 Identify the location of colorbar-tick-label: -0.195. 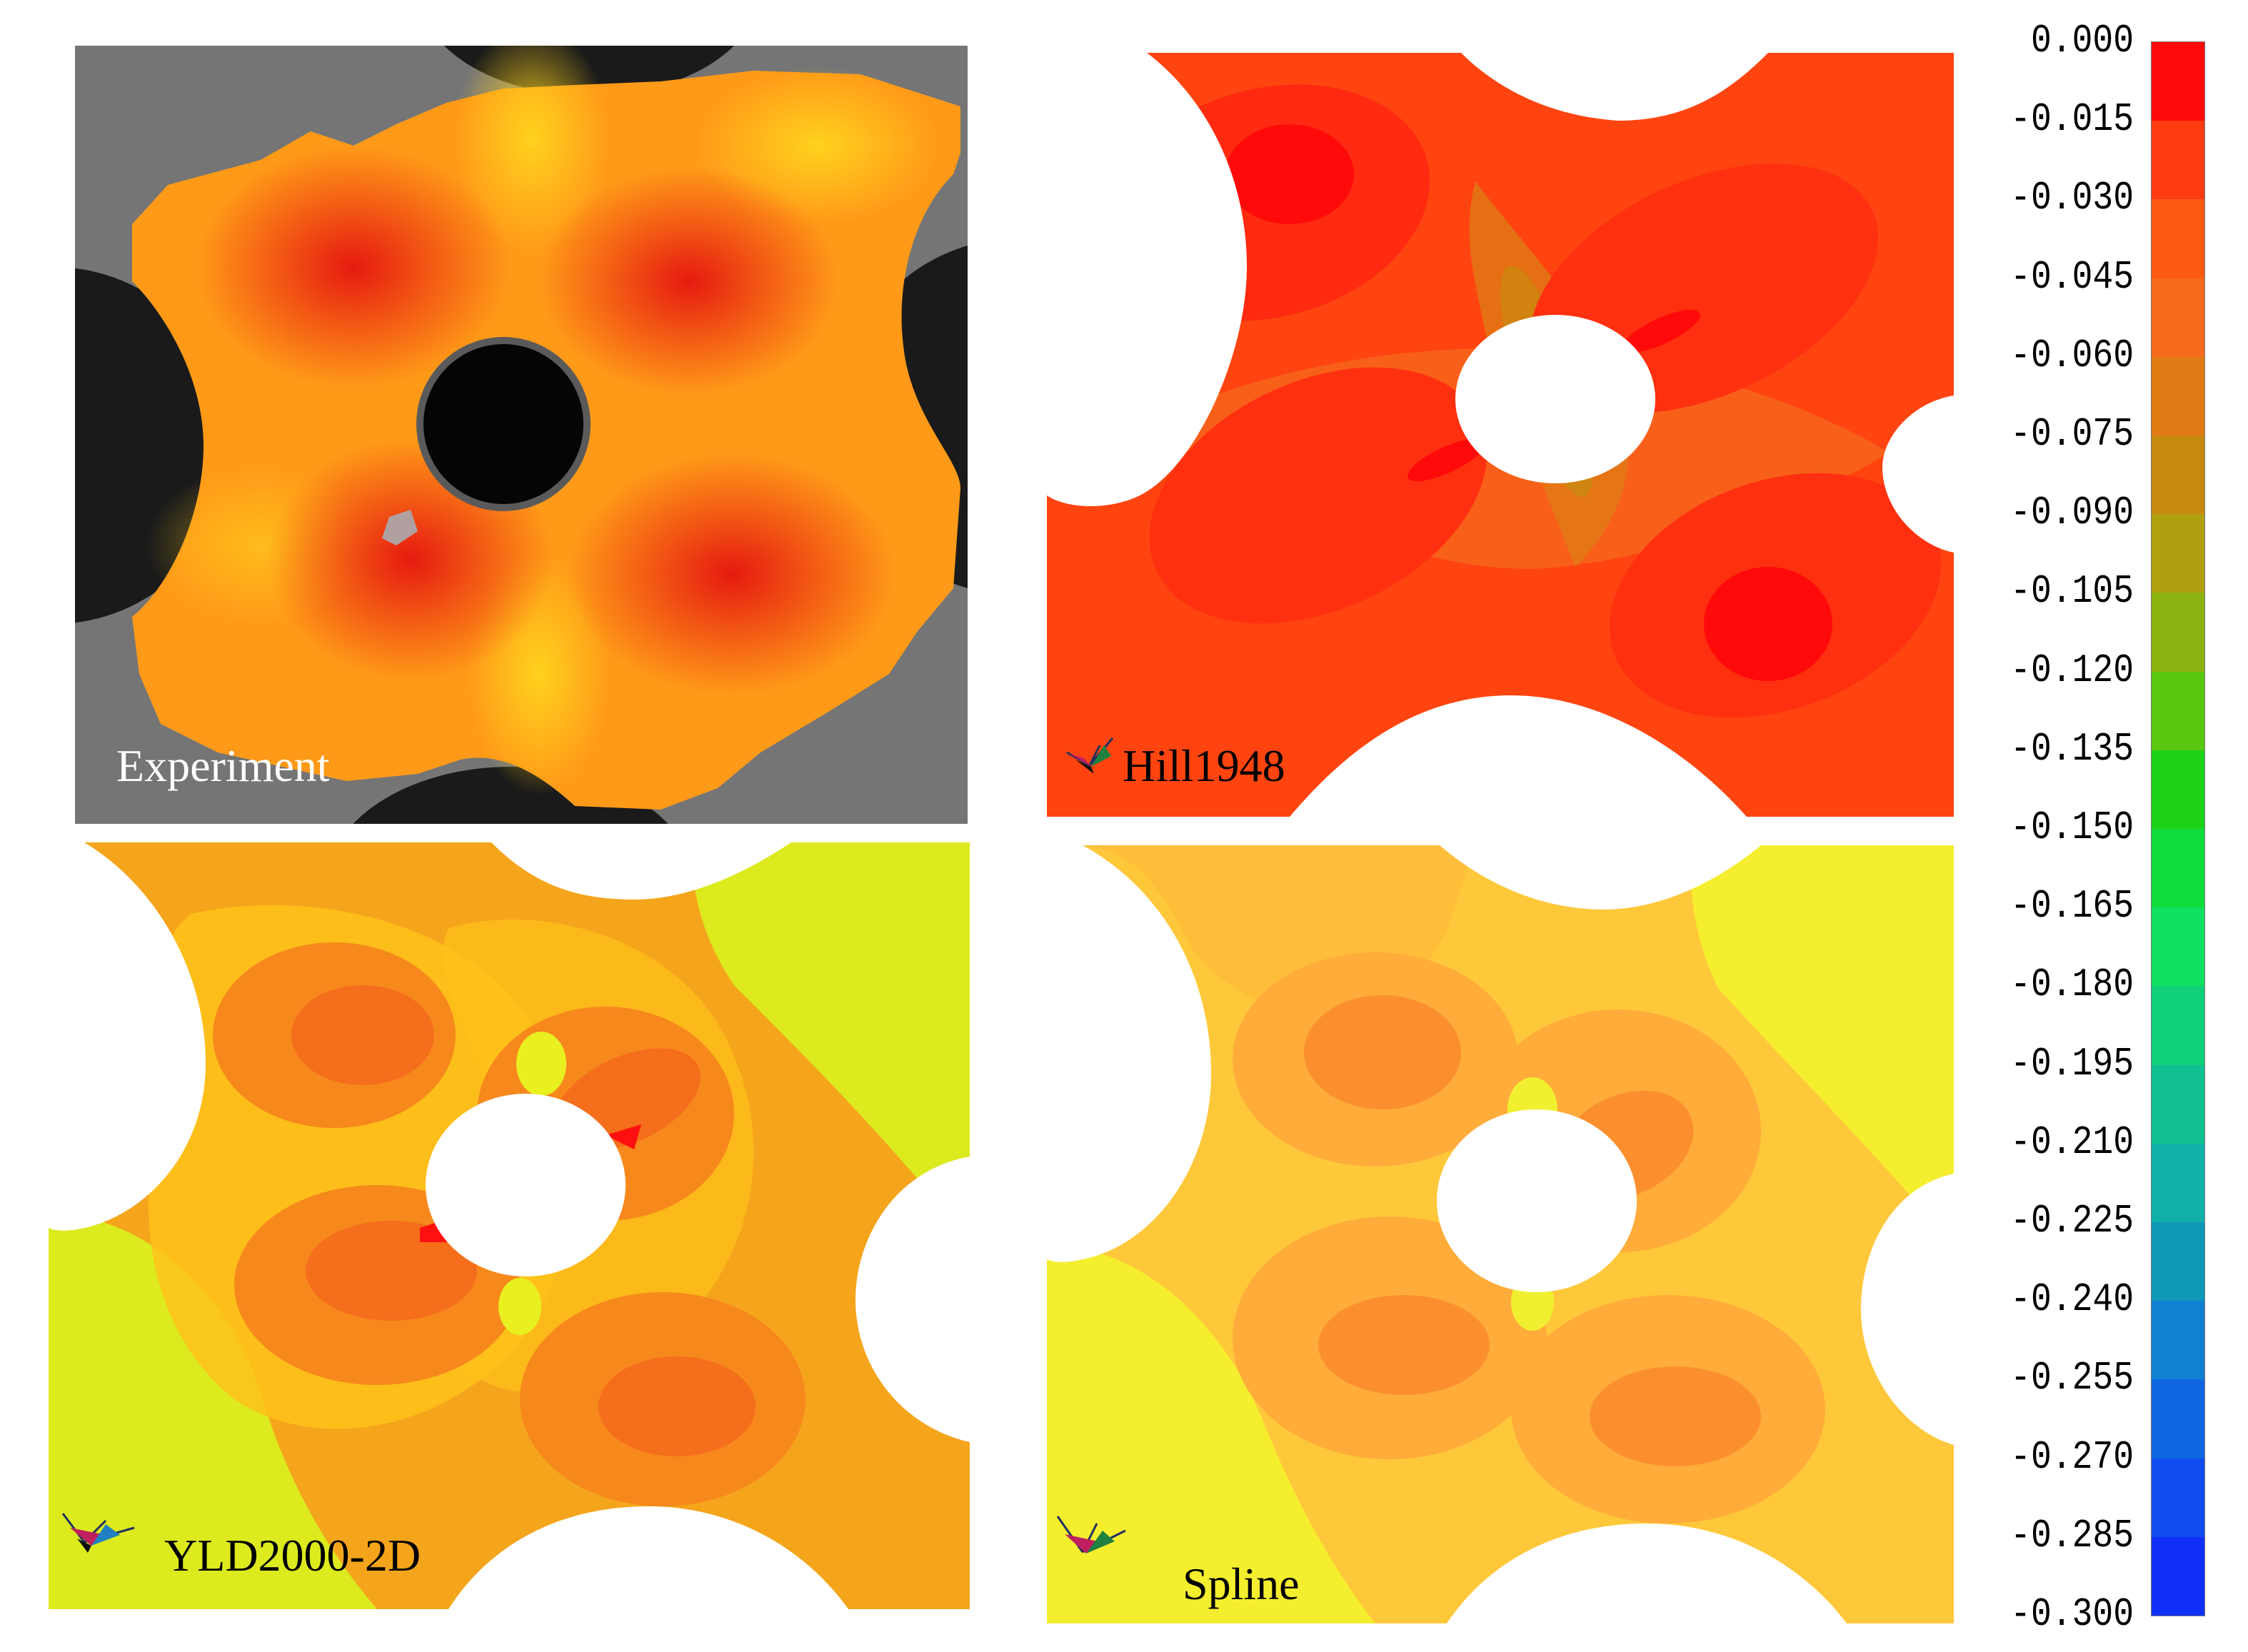
(2072, 1064).